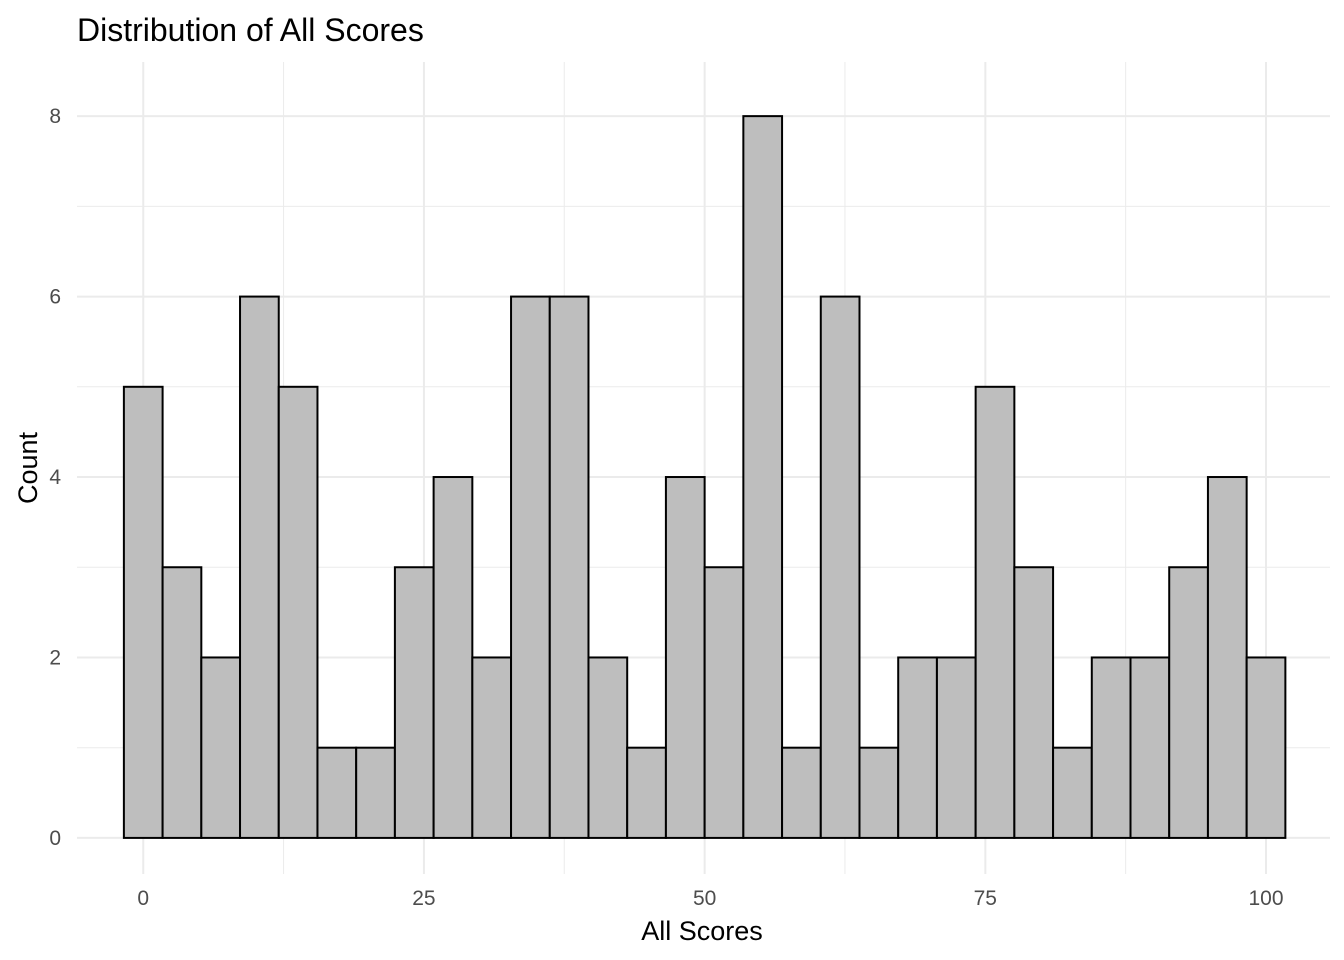  Describe the element at coordinates (1265, 898) in the screenshot. I see `x-tick-label: 100` at that location.